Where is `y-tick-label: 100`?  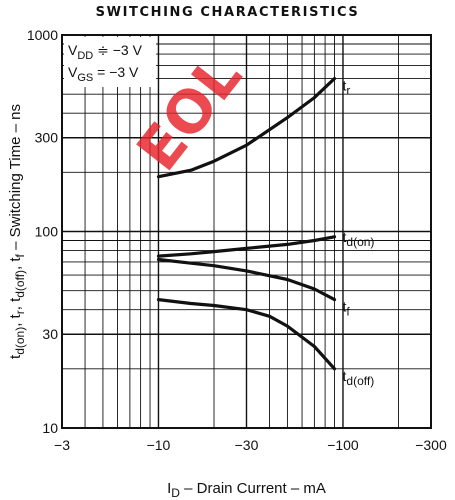
y-tick-label: 100 is located at coordinates (47, 232).